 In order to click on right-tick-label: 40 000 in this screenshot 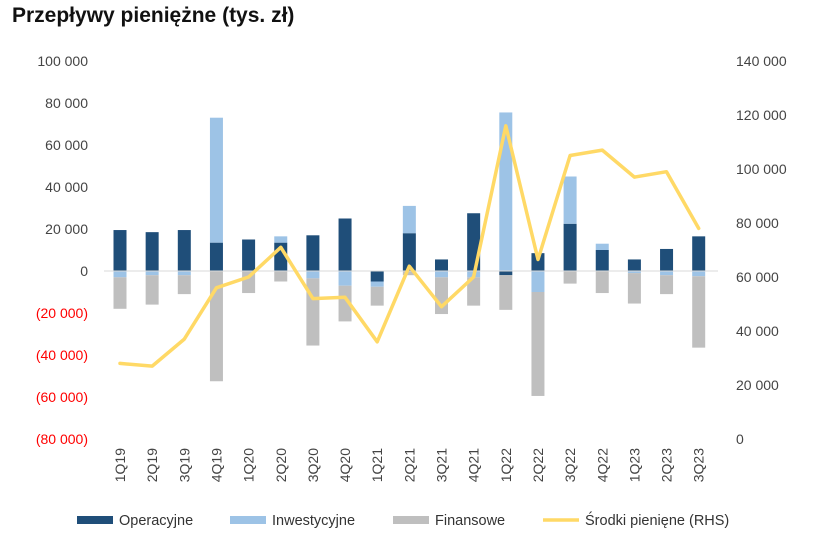, I will do `click(757, 331)`.